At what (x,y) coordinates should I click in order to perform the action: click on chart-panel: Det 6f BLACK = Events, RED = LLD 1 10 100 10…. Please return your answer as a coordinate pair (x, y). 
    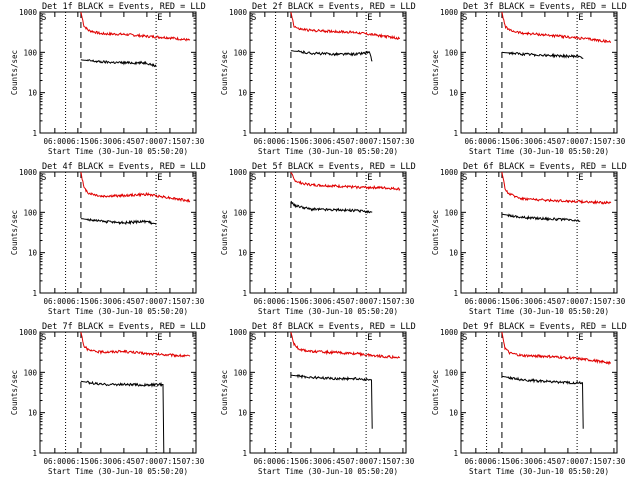
    Looking at the image, I should click on (529, 239).